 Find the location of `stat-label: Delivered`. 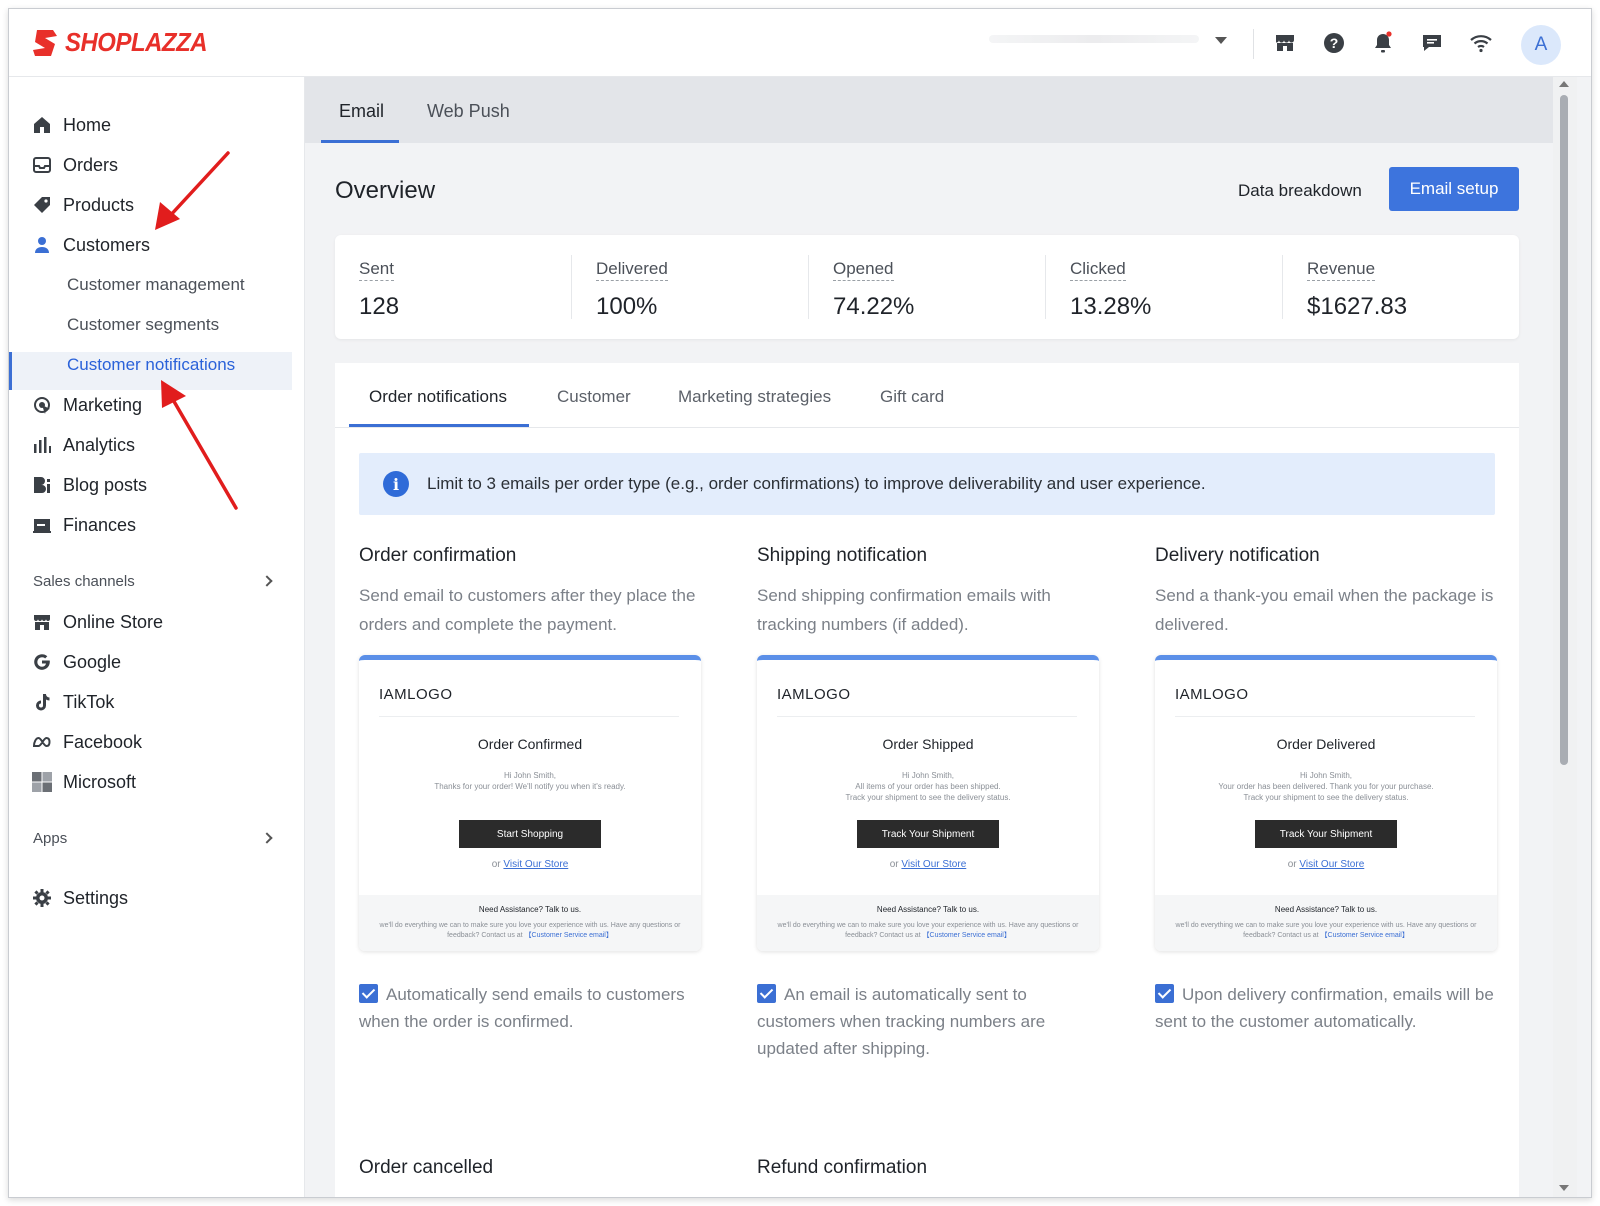

stat-label: Delivered is located at coordinates (632, 270).